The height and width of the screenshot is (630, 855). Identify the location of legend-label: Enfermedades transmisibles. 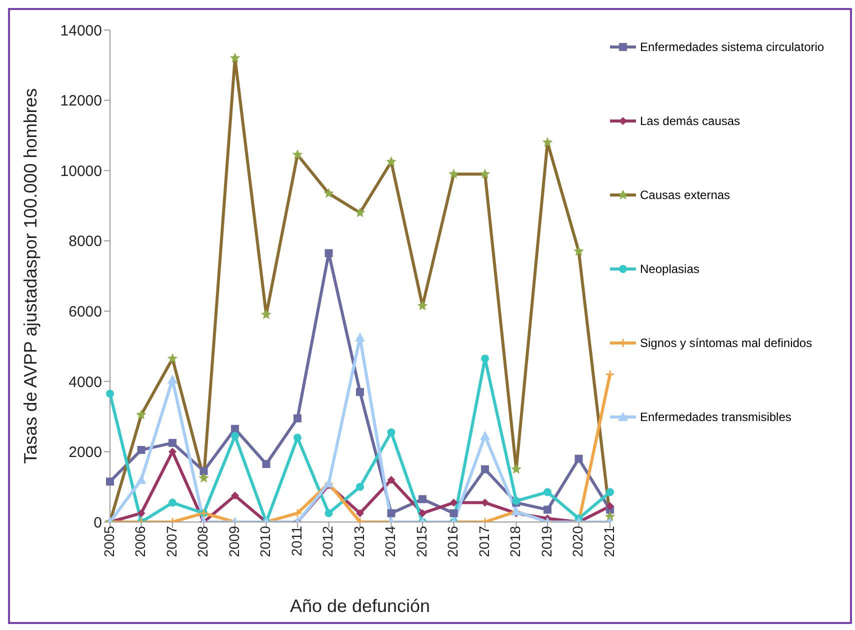
(716, 417).